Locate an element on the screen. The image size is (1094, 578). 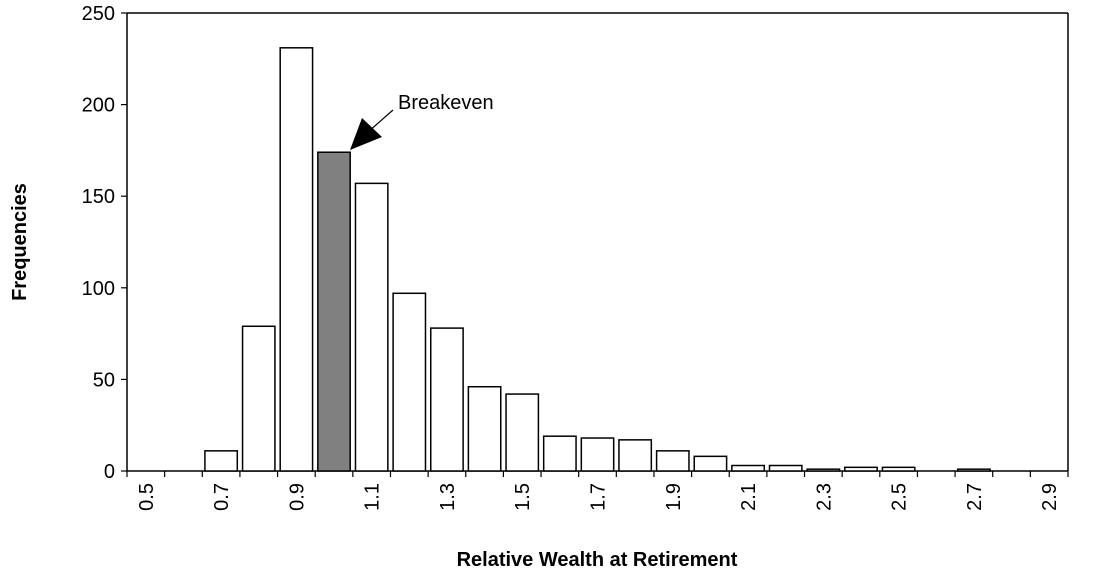
x-tick-label: 1.3 is located at coordinates (448, 497).